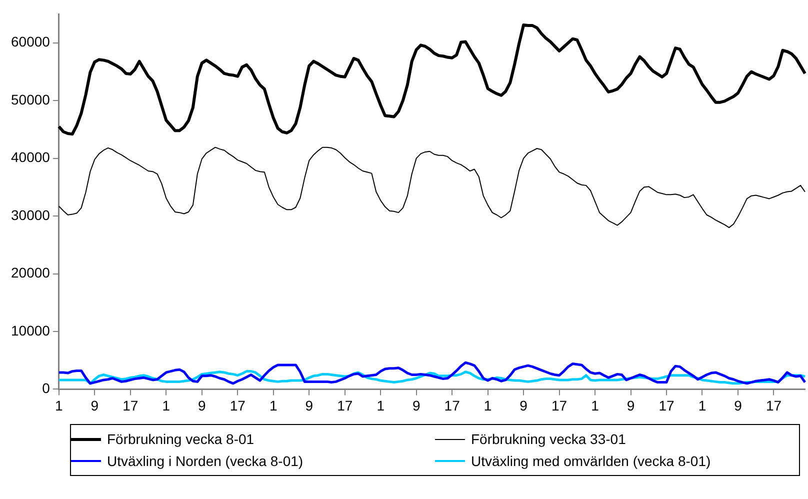 The height and width of the screenshot is (499, 808). I want to click on legend-label: Utväxling i Norden (vecka 8-01), so click(205, 461).